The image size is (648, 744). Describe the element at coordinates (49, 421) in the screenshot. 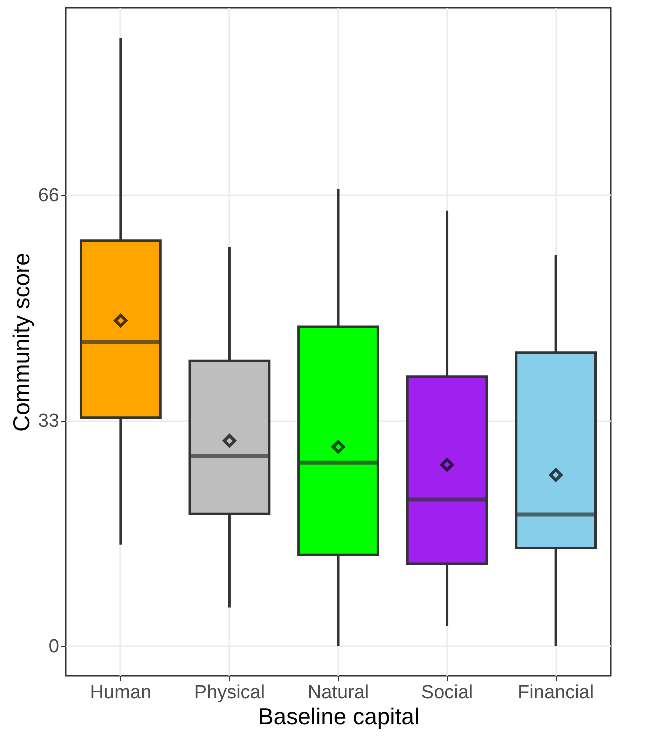

I see `y-tick-label: 33` at that location.